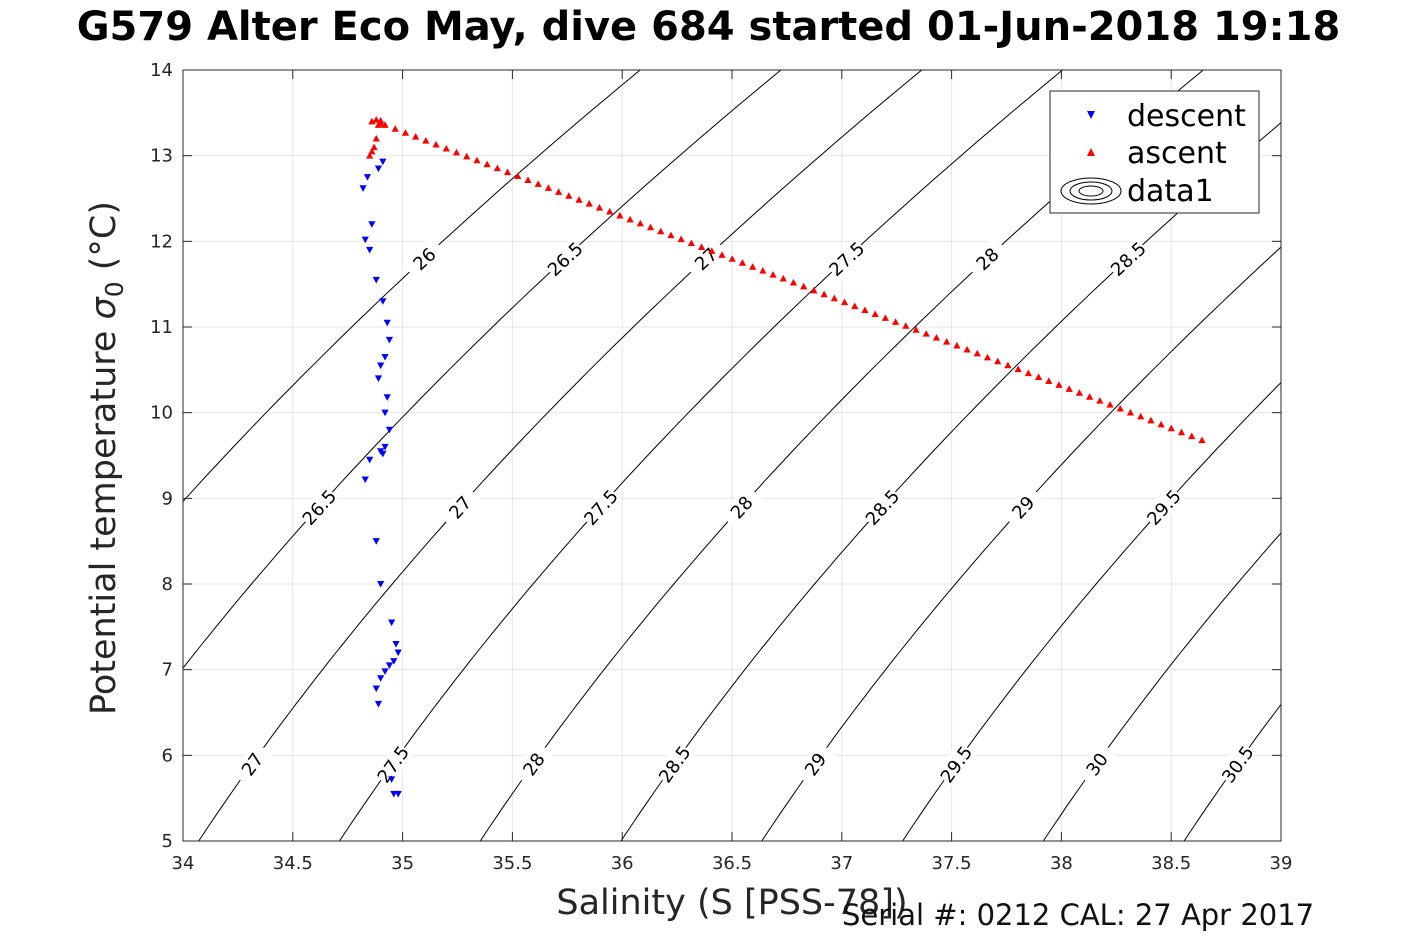 This screenshot has height=945, width=1417. What do you see at coordinates (161, 156) in the screenshot?
I see `y-tick-label: 13` at bounding box center [161, 156].